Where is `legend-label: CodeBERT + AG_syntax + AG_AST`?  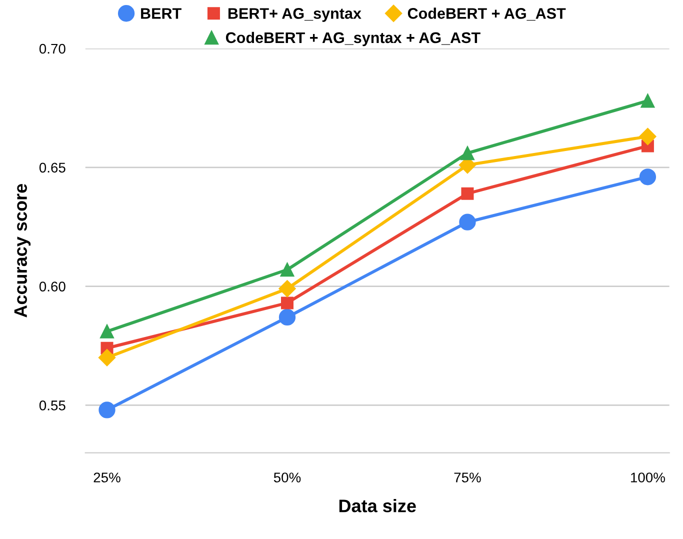 legend-label: CodeBERT + AG_syntax + AG_AST is located at coordinates (353, 39).